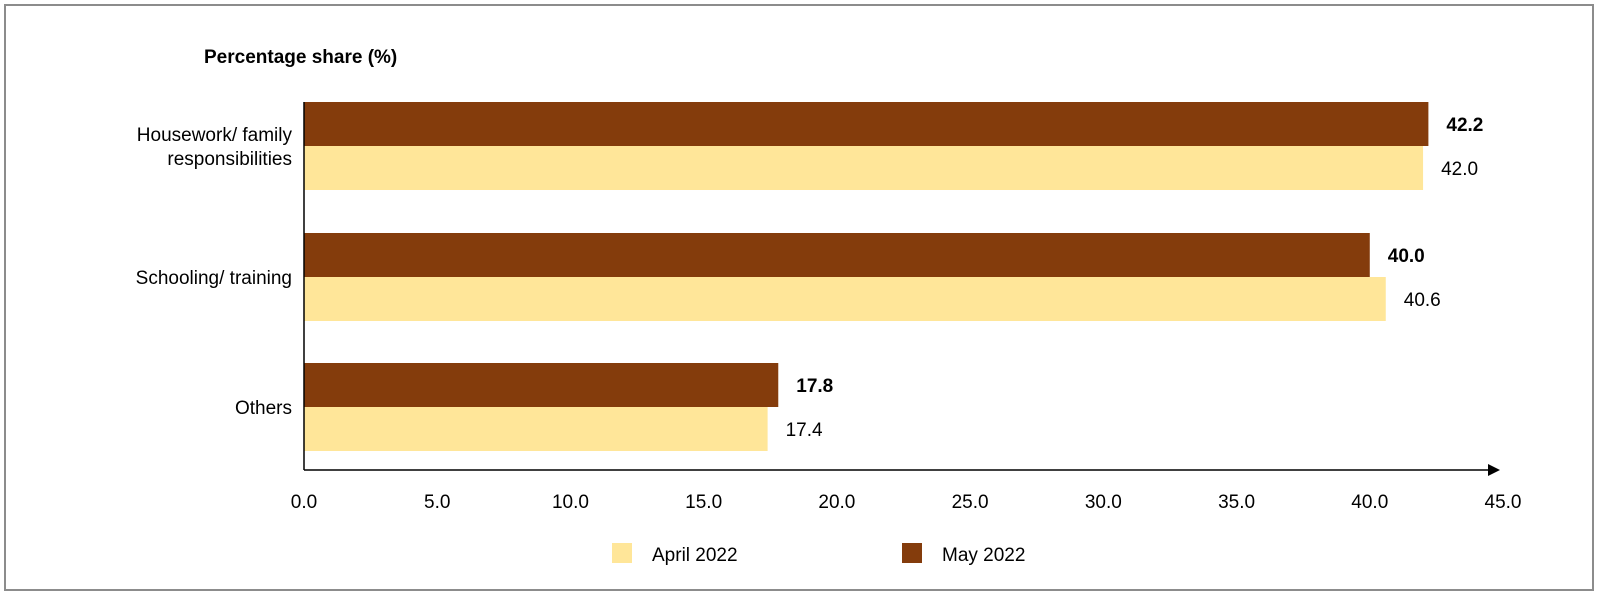 Image resolution: width=1600 pixels, height=597 pixels. What do you see at coordinates (215, 135) in the screenshot?
I see `category-label-line: Housework/ family` at bounding box center [215, 135].